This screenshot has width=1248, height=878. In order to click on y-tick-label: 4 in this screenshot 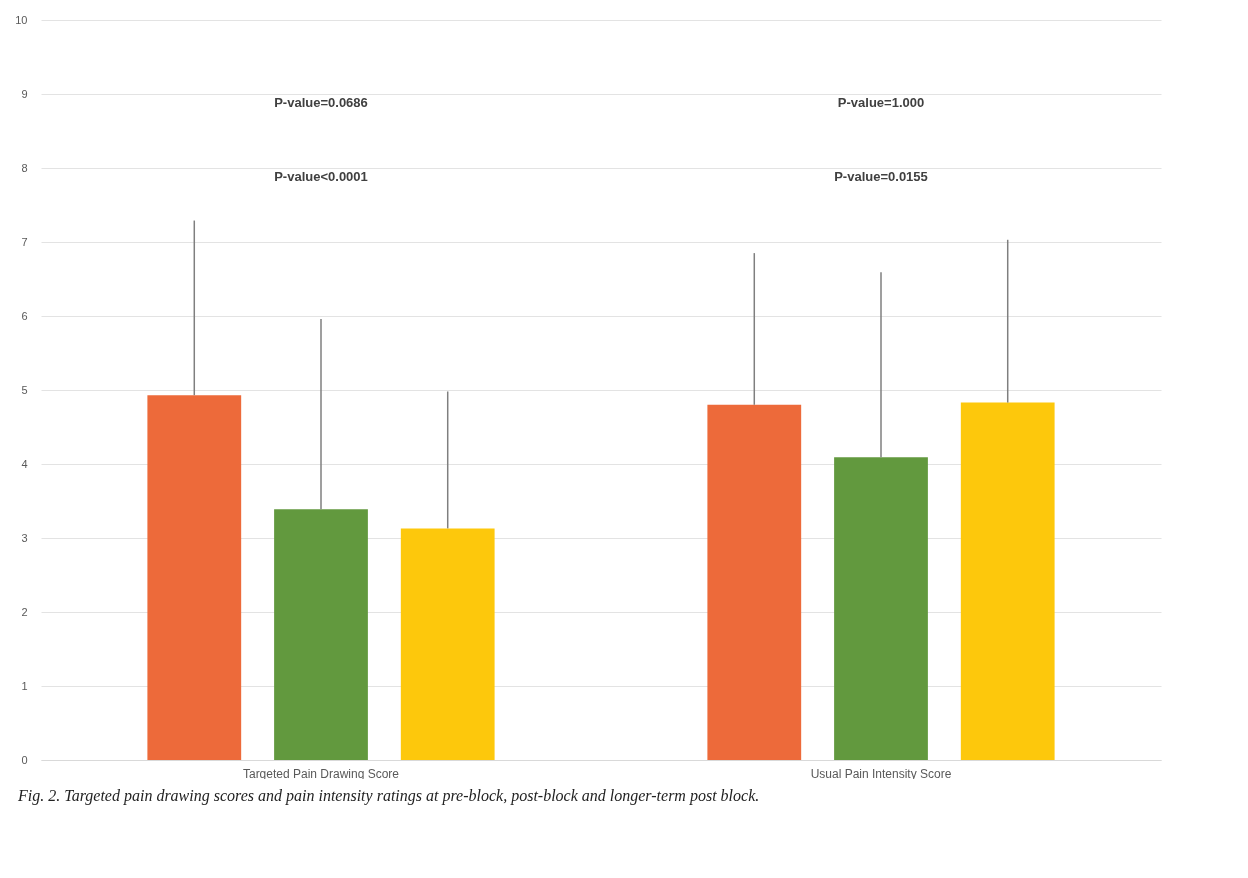, I will do `click(24, 463)`.